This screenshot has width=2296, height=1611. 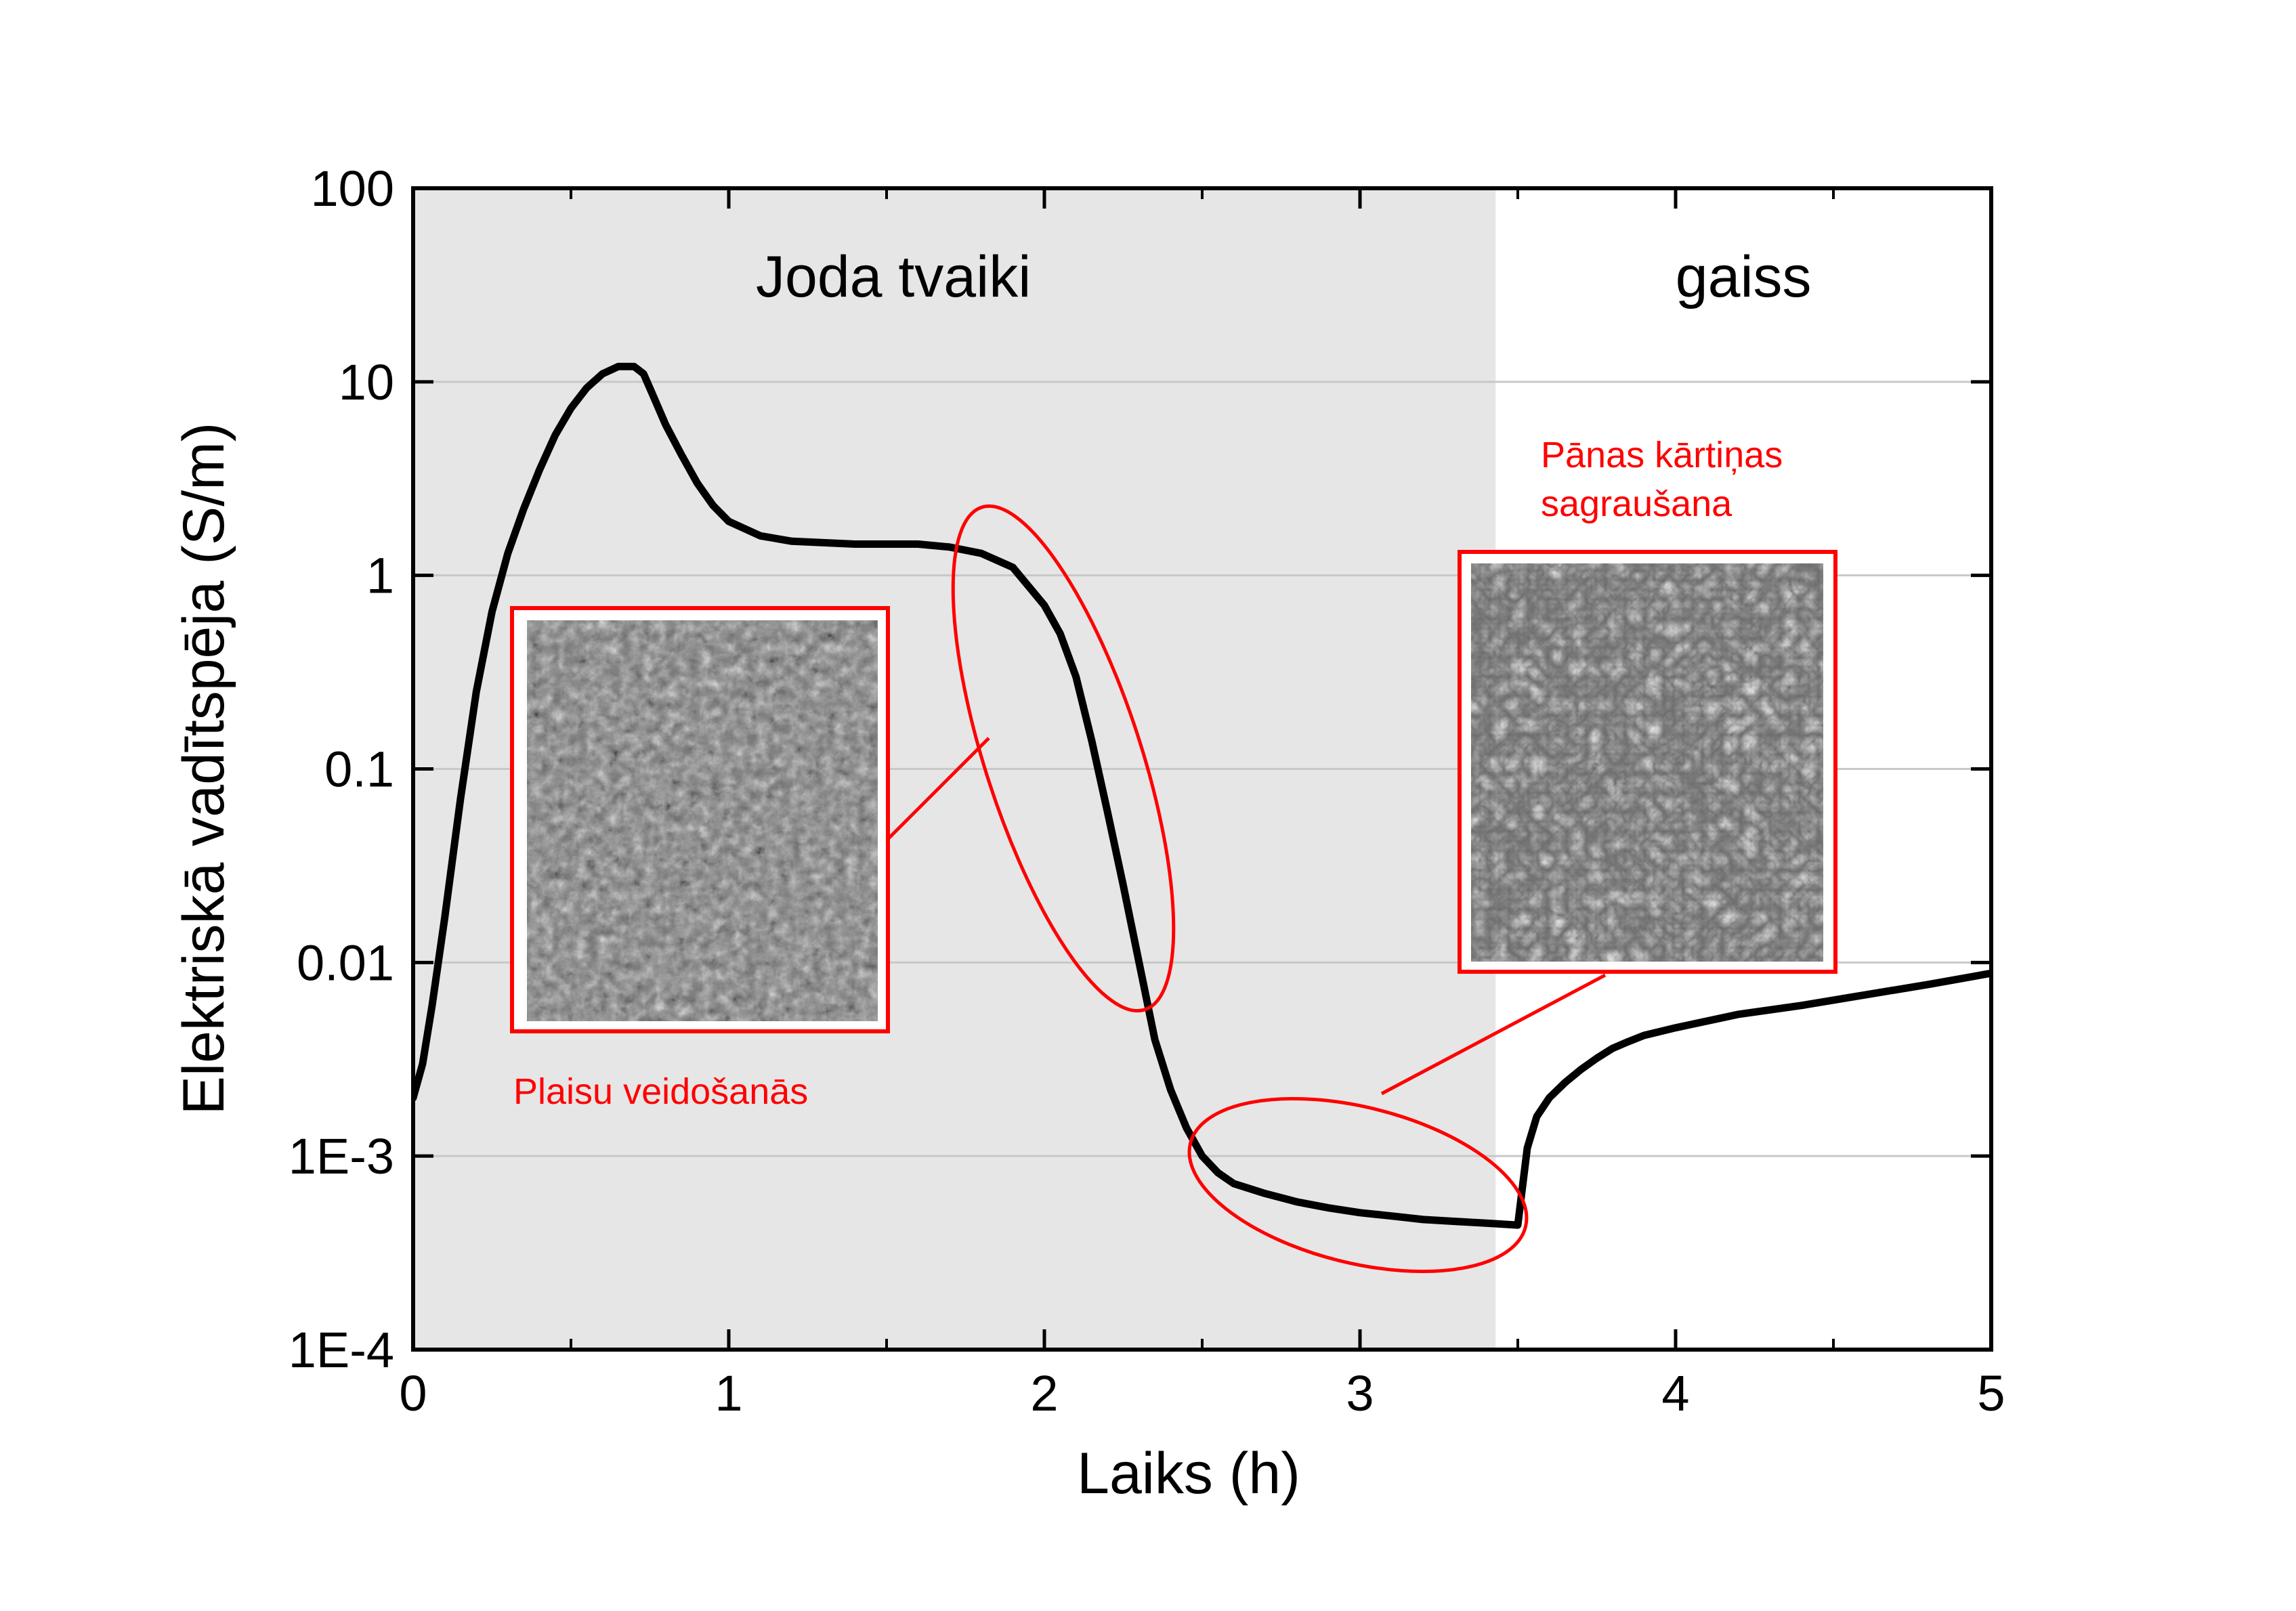 I want to click on x-tick-label-2: 2, so click(x=1044, y=1393).